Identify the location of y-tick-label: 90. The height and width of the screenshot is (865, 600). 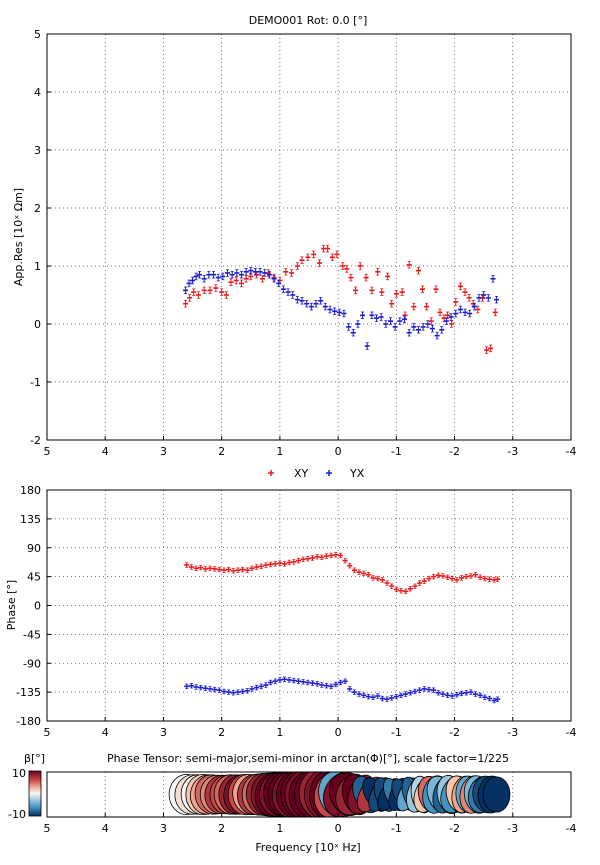
(34, 548).